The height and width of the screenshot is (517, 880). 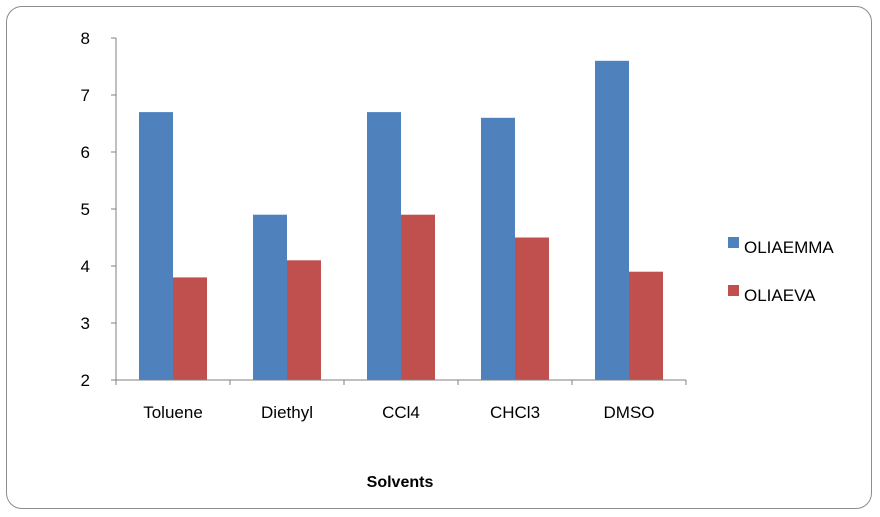 What do you see at coordinates (515, 412) in the screenshot?
I see `x-tick-label: CHCl3` at bounding box center [515, 412].